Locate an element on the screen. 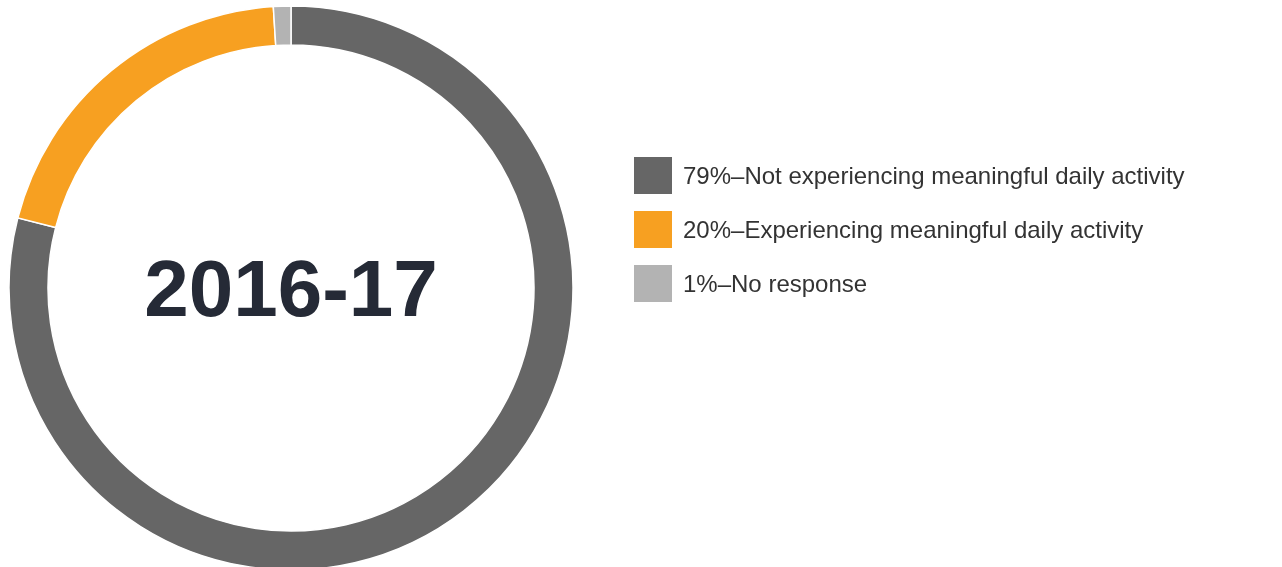 The width and height of the screenshot is (1282, 567). text: 2016-17 is located at coordinates (291, 288).